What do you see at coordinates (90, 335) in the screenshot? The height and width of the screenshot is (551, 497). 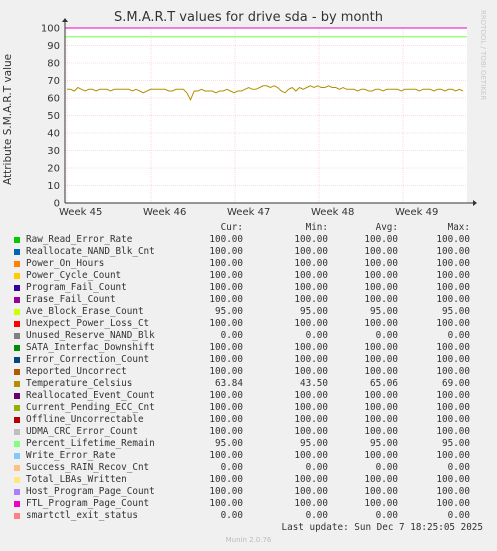 I see `legend-series-name: Unused_Reserve_NAND_Blk` at bounding box center [90, 335].